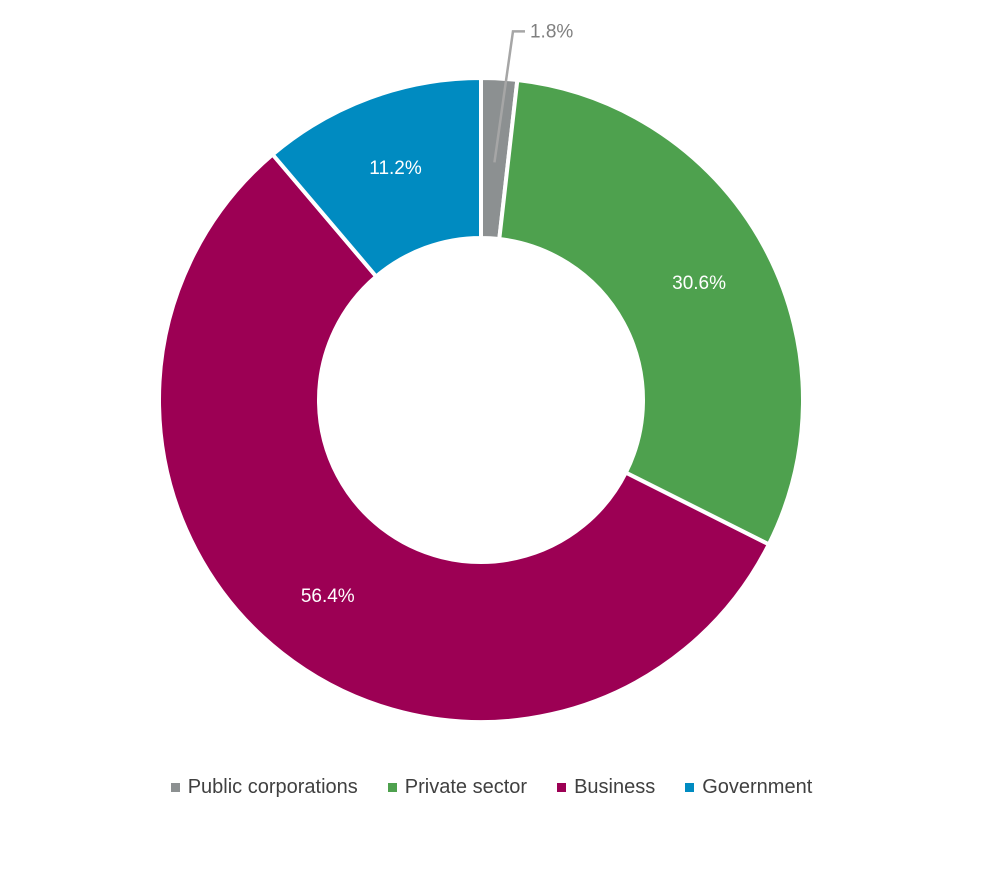  I want to click on slice-label-government: 11.2%, so click(395, 168).